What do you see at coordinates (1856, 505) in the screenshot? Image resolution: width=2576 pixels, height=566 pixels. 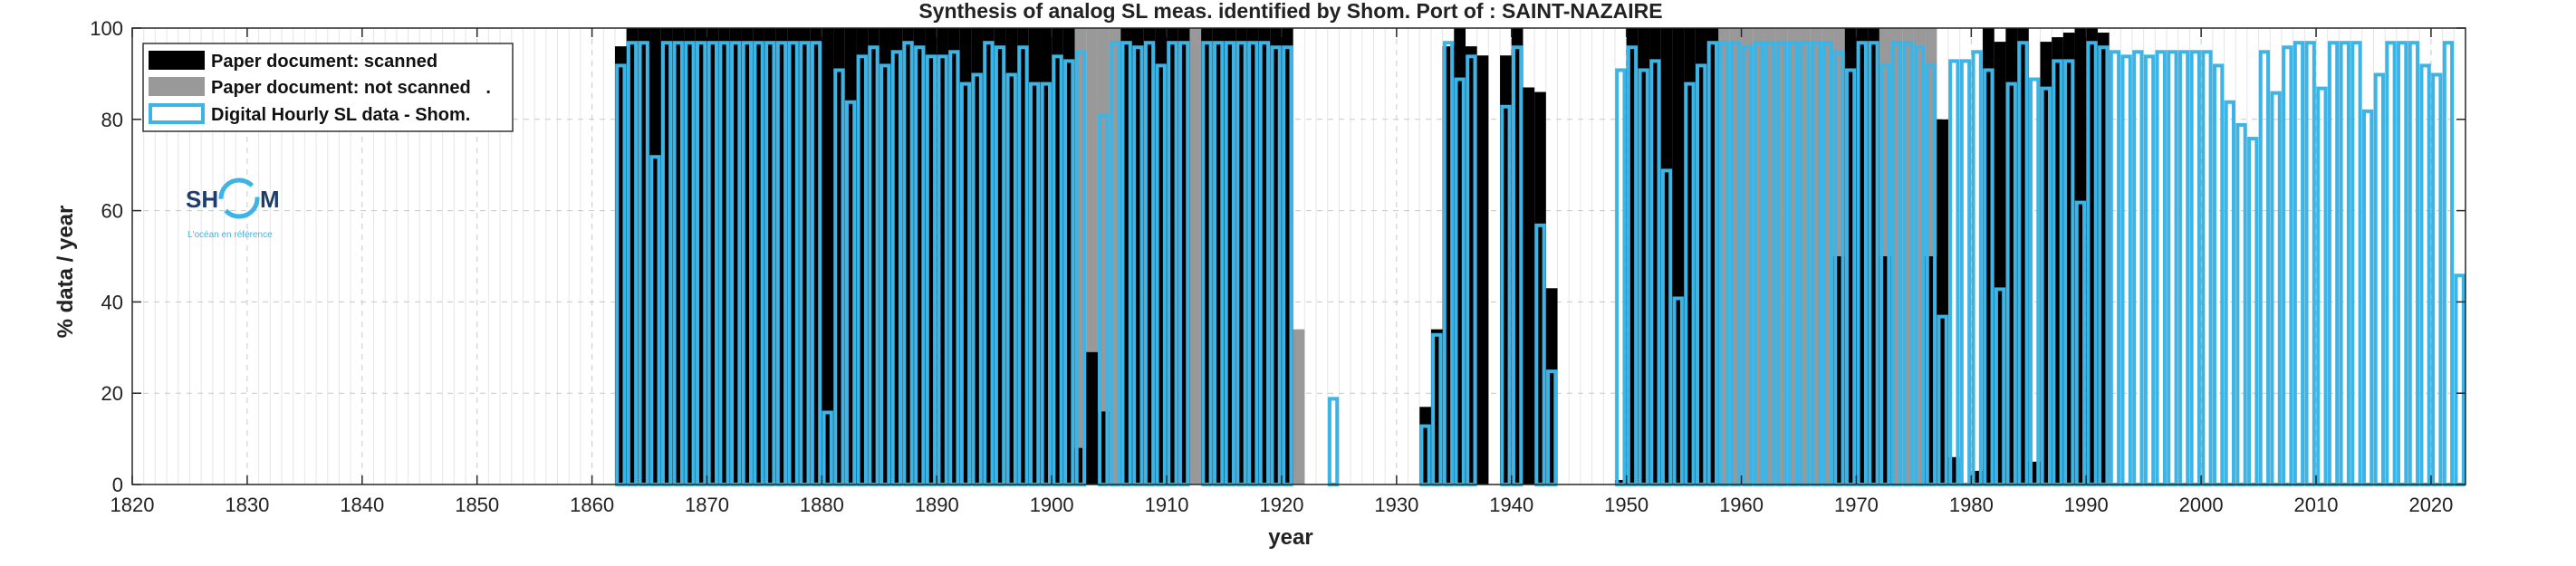 I see `x-tick-label: 1970` at bounding box center [1856, 505].